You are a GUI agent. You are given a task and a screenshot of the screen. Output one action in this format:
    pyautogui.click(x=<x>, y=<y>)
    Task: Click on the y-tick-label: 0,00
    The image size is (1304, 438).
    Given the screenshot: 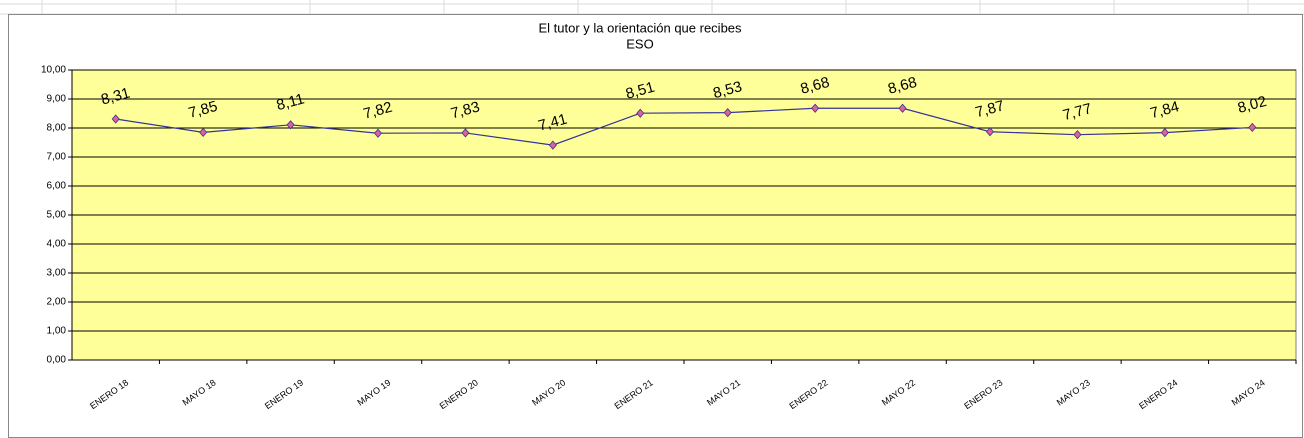 What is the action you would take?
    pyautogui.click(x=57, y=360)
    